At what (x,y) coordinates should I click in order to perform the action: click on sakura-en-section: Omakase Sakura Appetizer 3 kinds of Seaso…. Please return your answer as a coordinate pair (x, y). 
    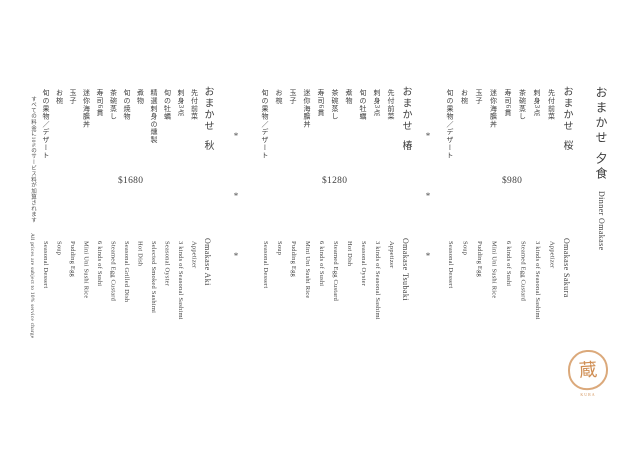
    Looking at the image, I should click on (508, 340).